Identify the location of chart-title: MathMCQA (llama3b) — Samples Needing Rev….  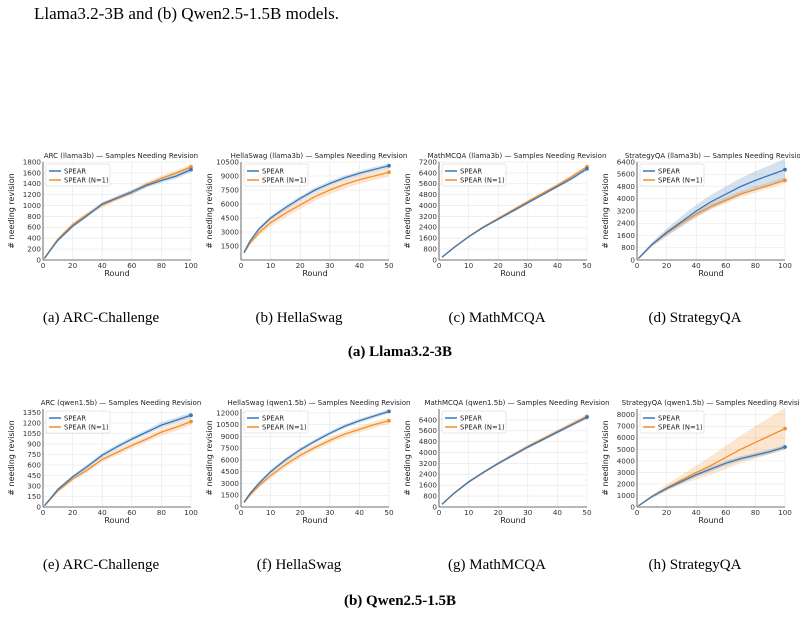
(517, 156).